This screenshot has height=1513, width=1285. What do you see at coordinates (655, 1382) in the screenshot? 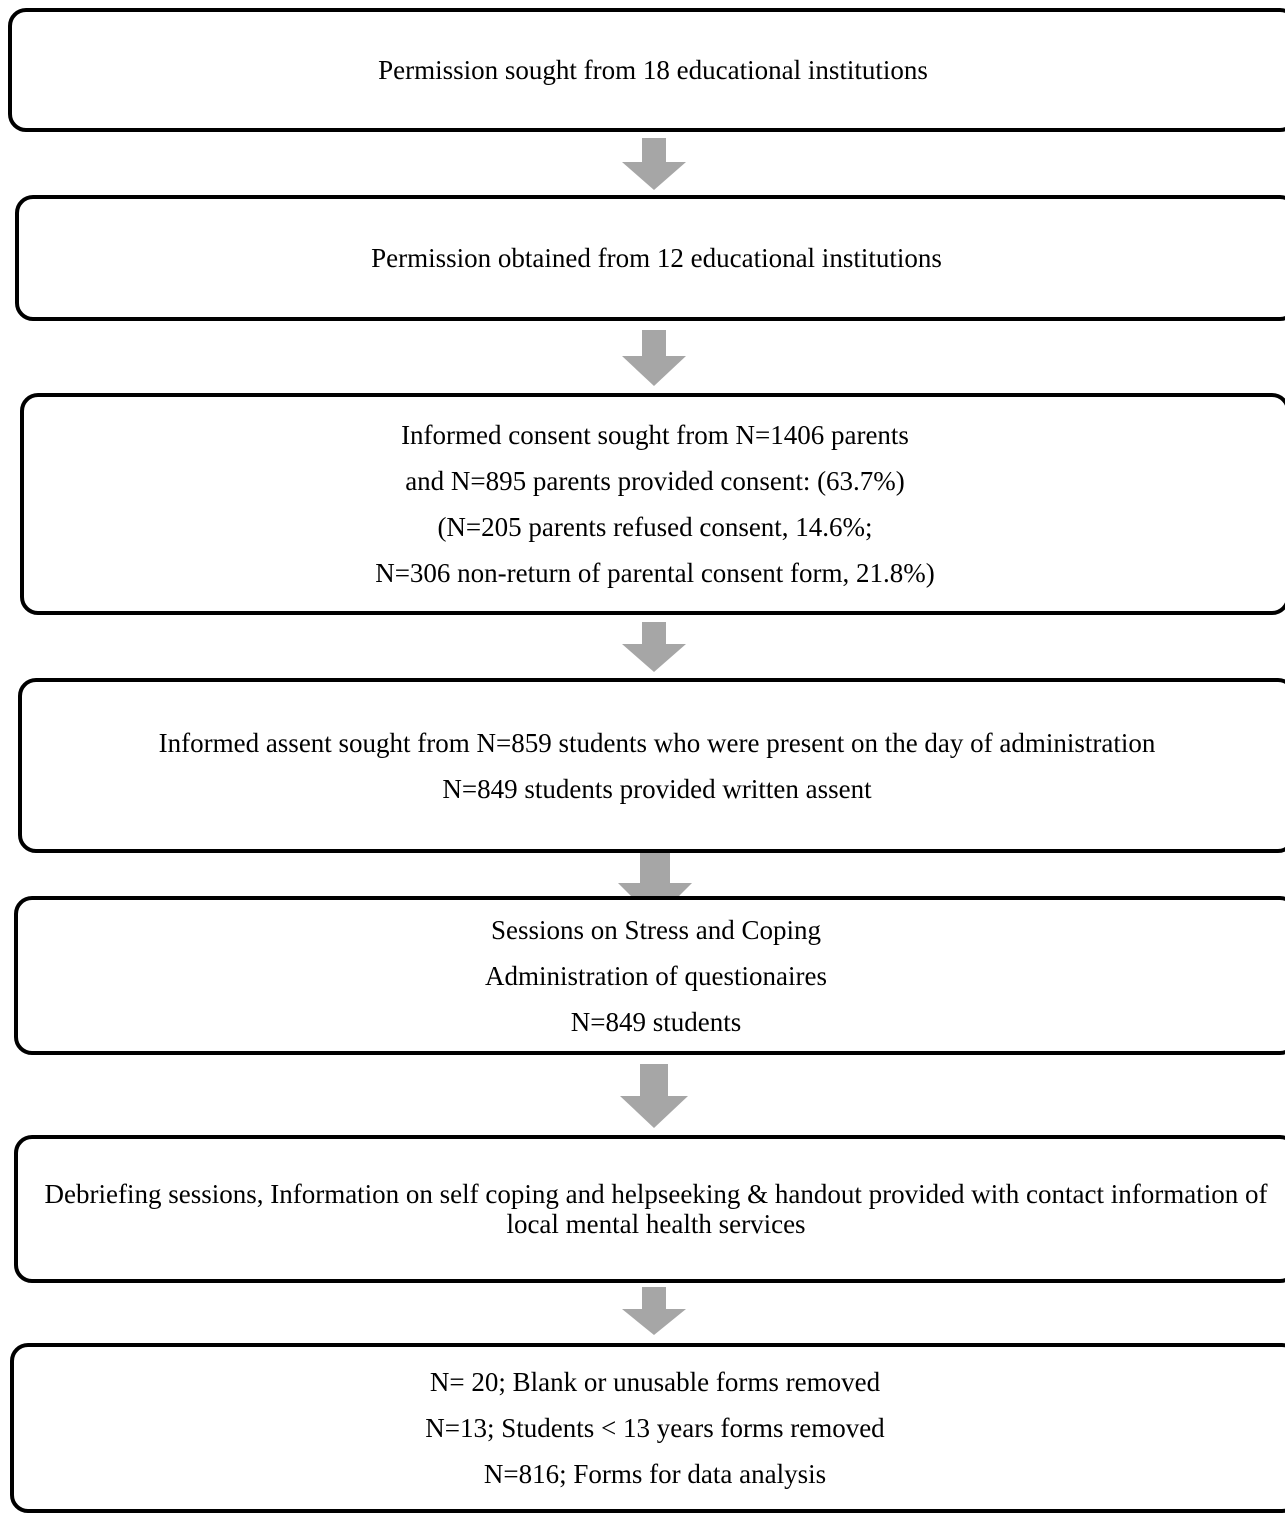
I see `step-7-line-1: N= 20; Blank or unusable forms removed` at bounding box center [655, 1382].